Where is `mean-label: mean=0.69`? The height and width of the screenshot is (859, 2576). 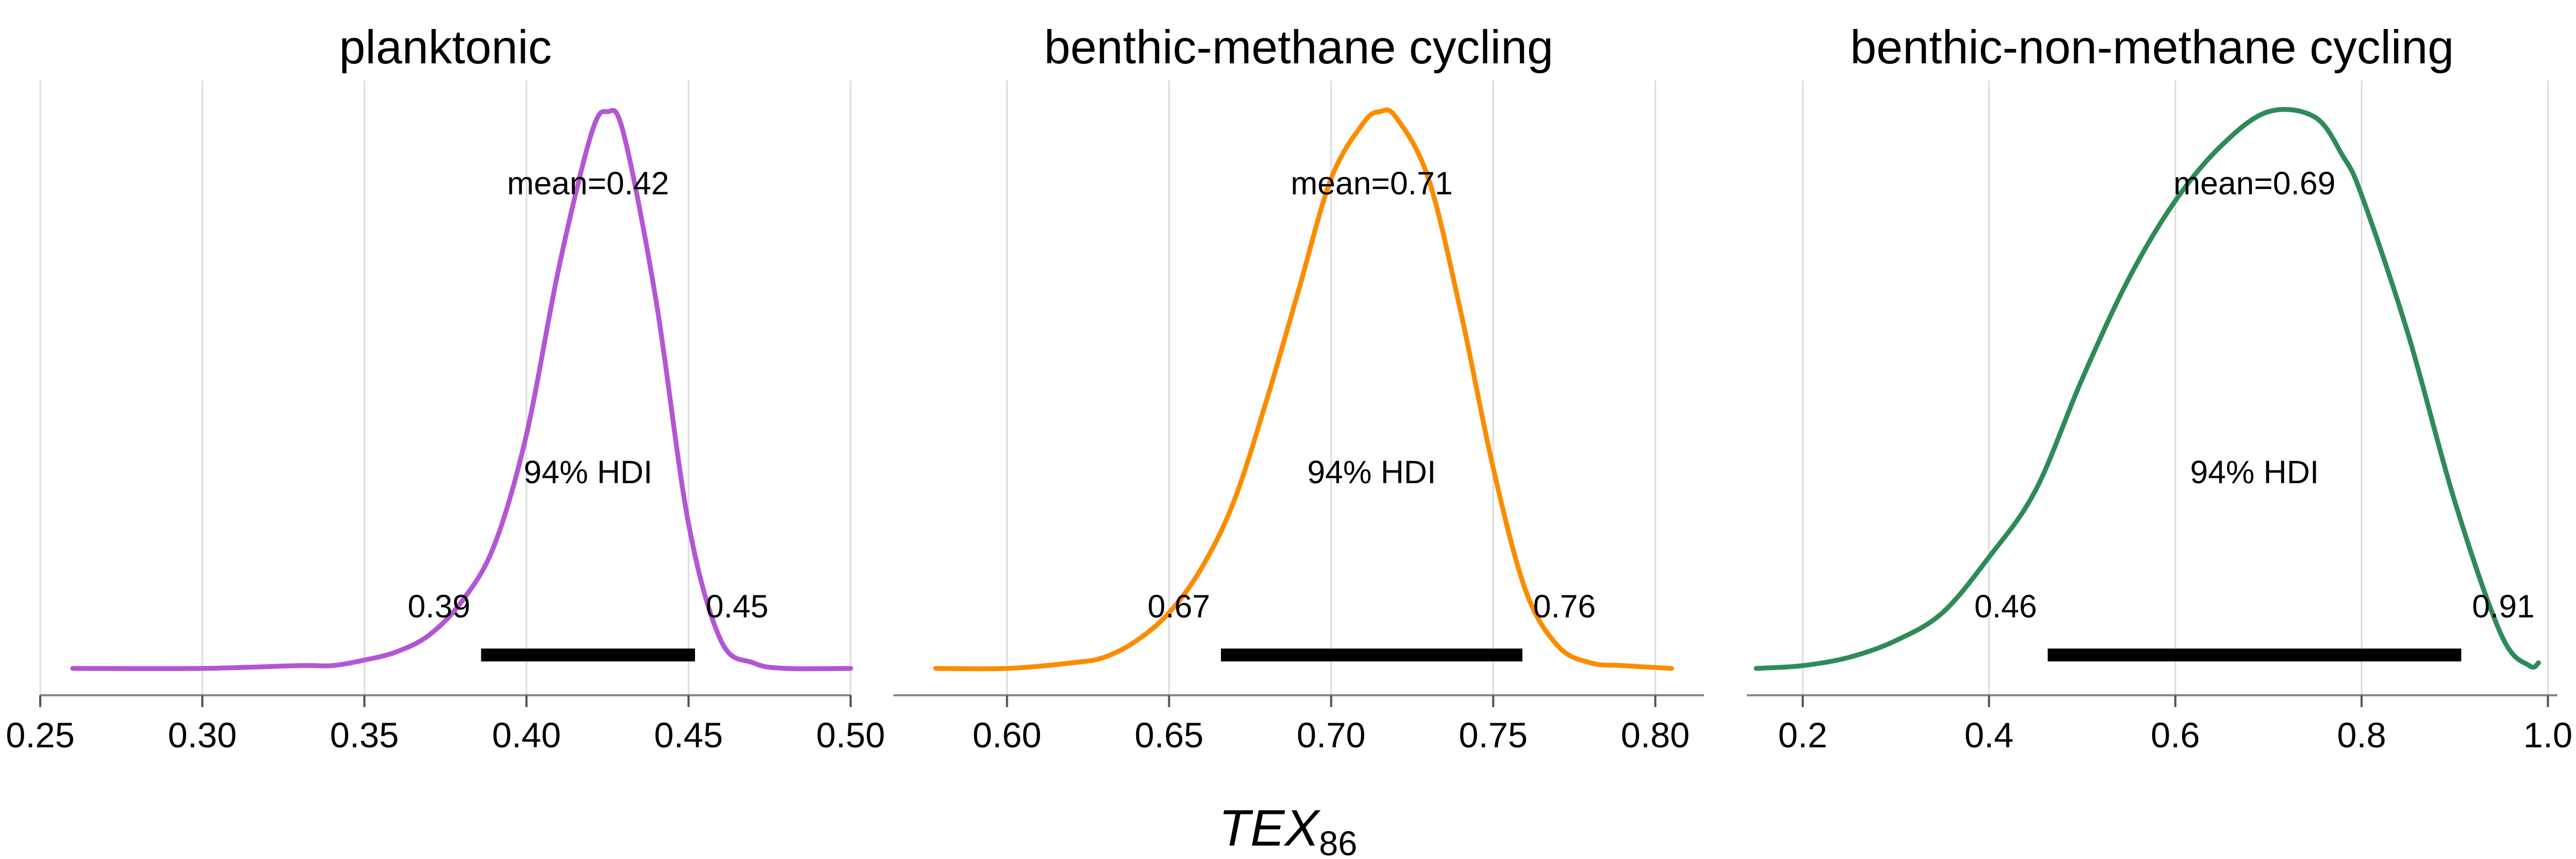 mean-label: mean=0.69 is located at coordinates (2255, 183).